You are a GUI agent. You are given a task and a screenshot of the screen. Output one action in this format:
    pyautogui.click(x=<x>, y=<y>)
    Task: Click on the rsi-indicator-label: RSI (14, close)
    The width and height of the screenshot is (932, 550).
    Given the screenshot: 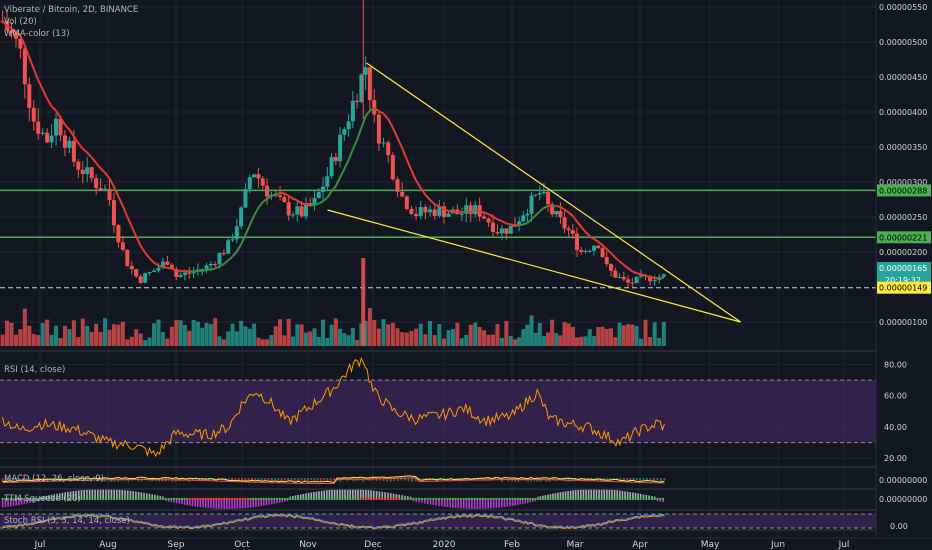 What is the action you would take?
    pyautogui.click(x=34, y=370)
    